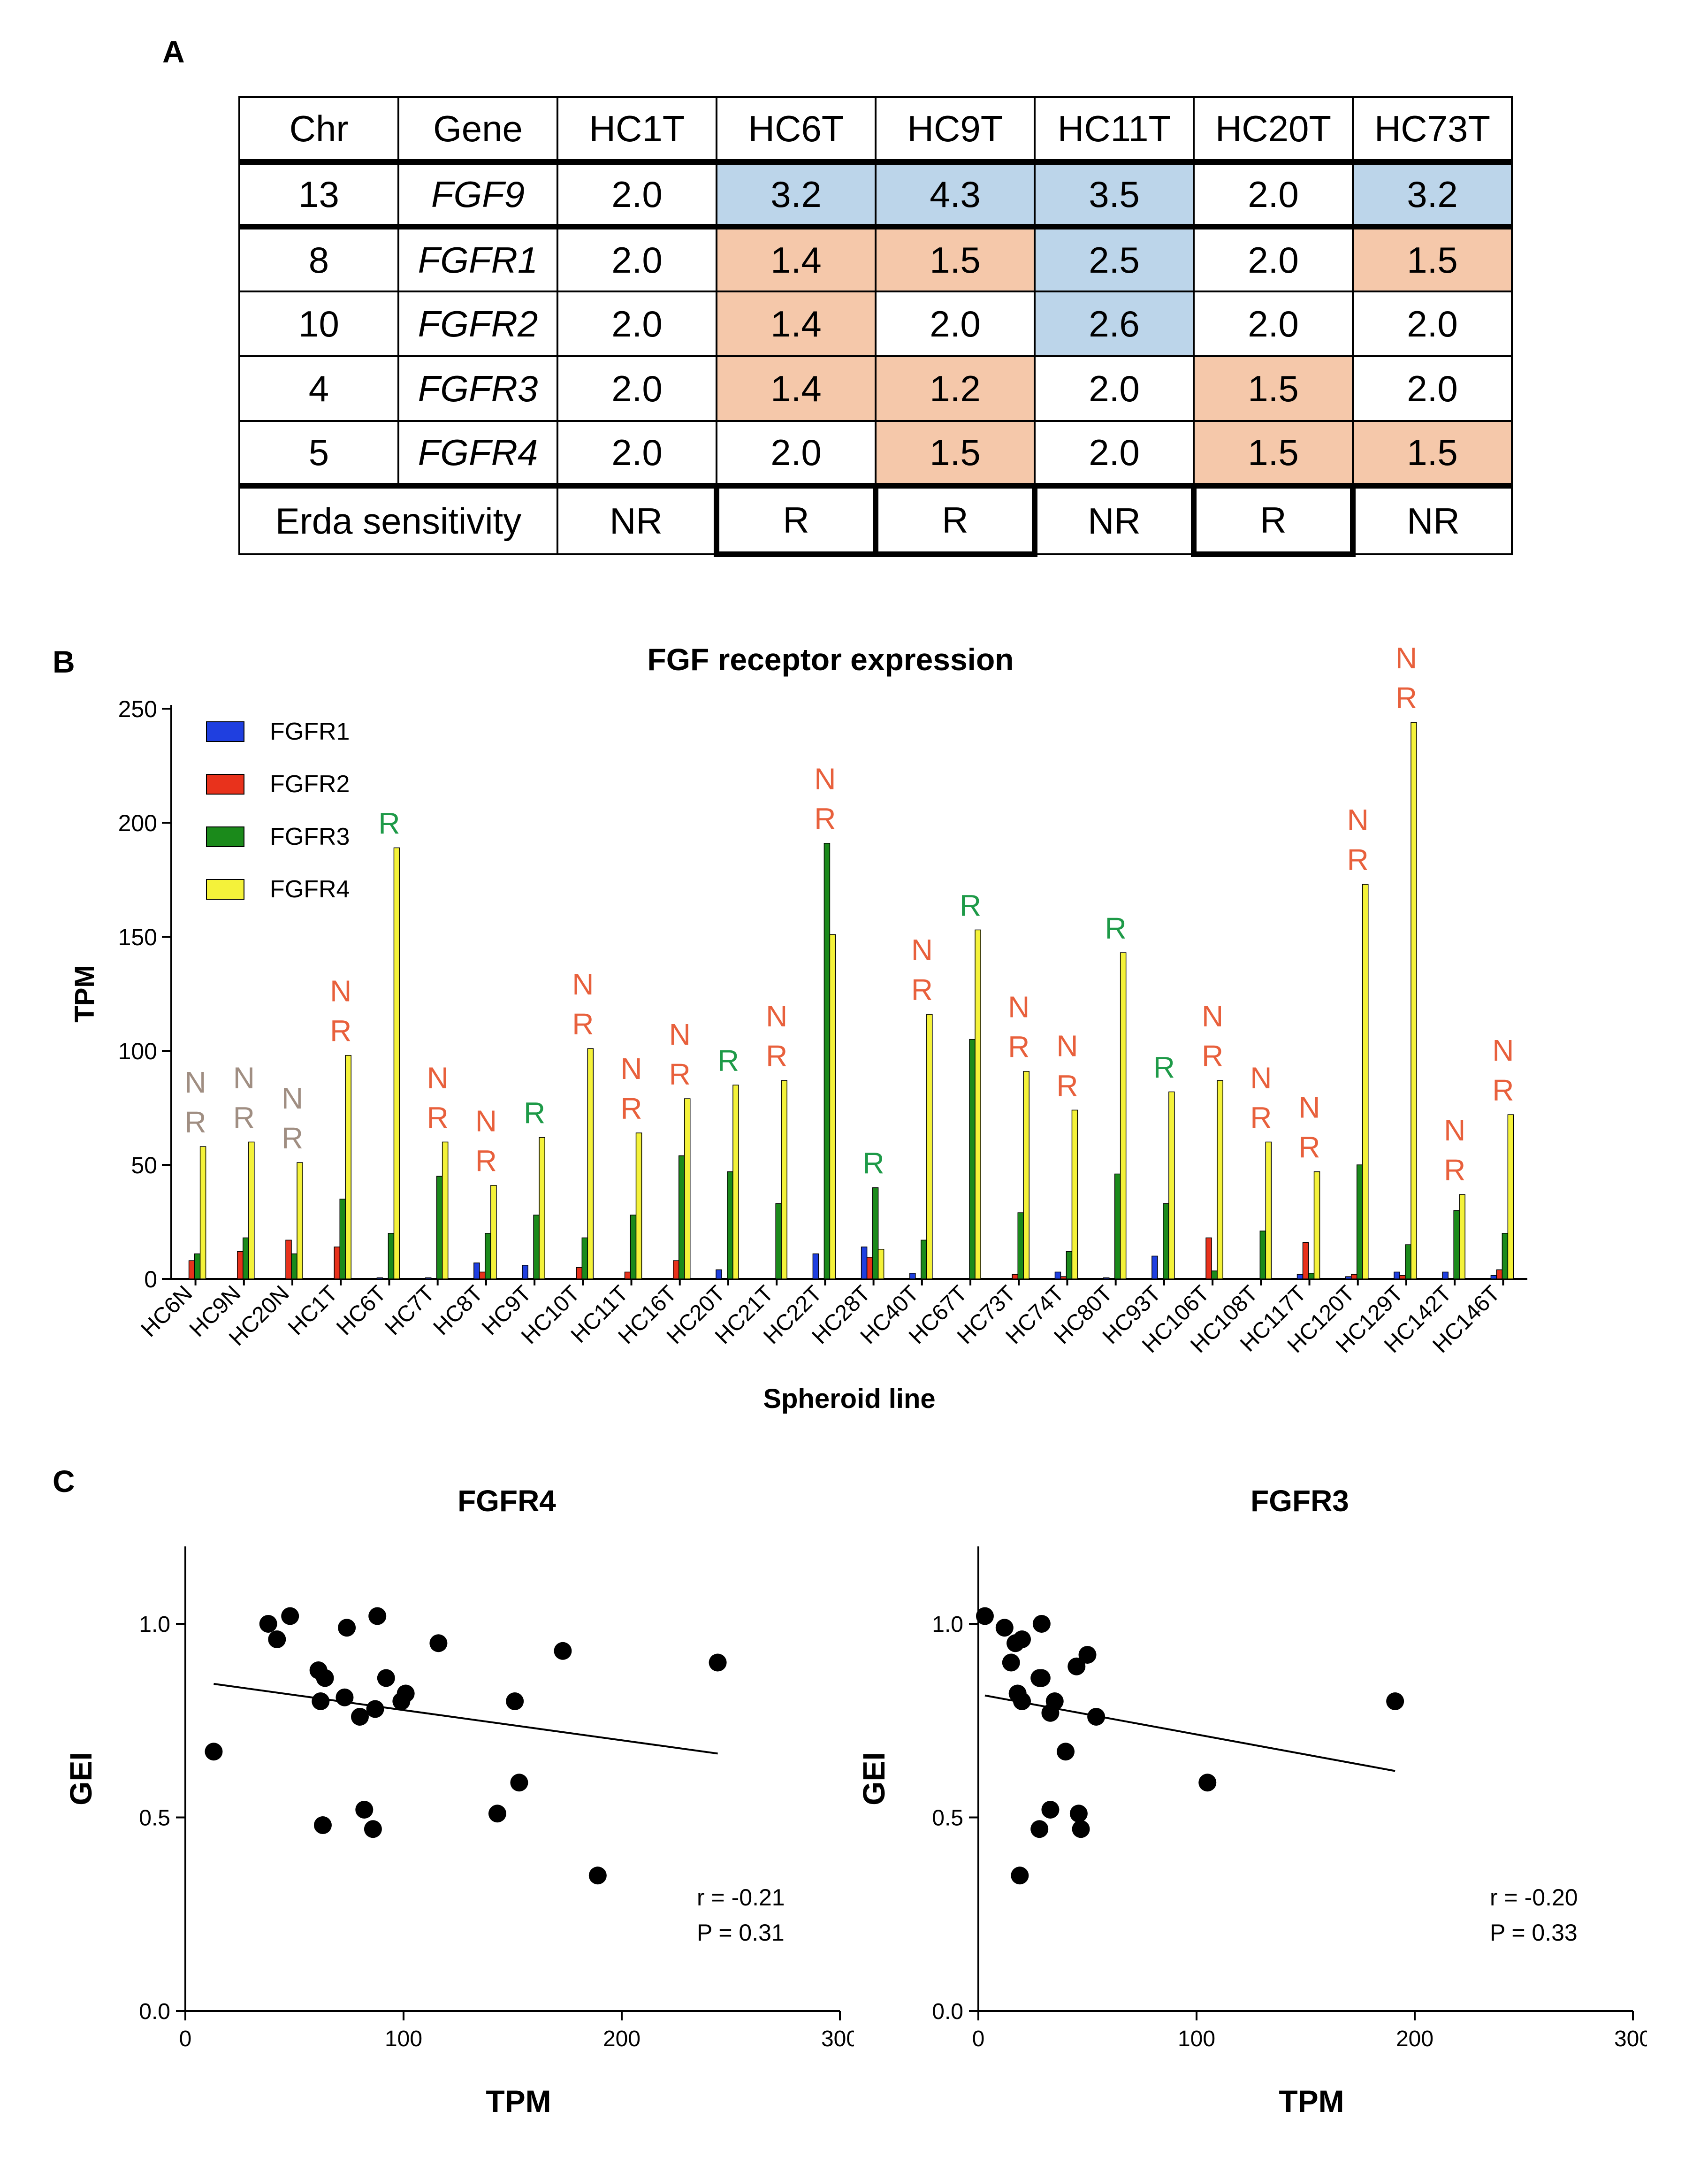  Describe the element at coordinates (466, 1719) in the screenshot. I see `regression-line` at that location.